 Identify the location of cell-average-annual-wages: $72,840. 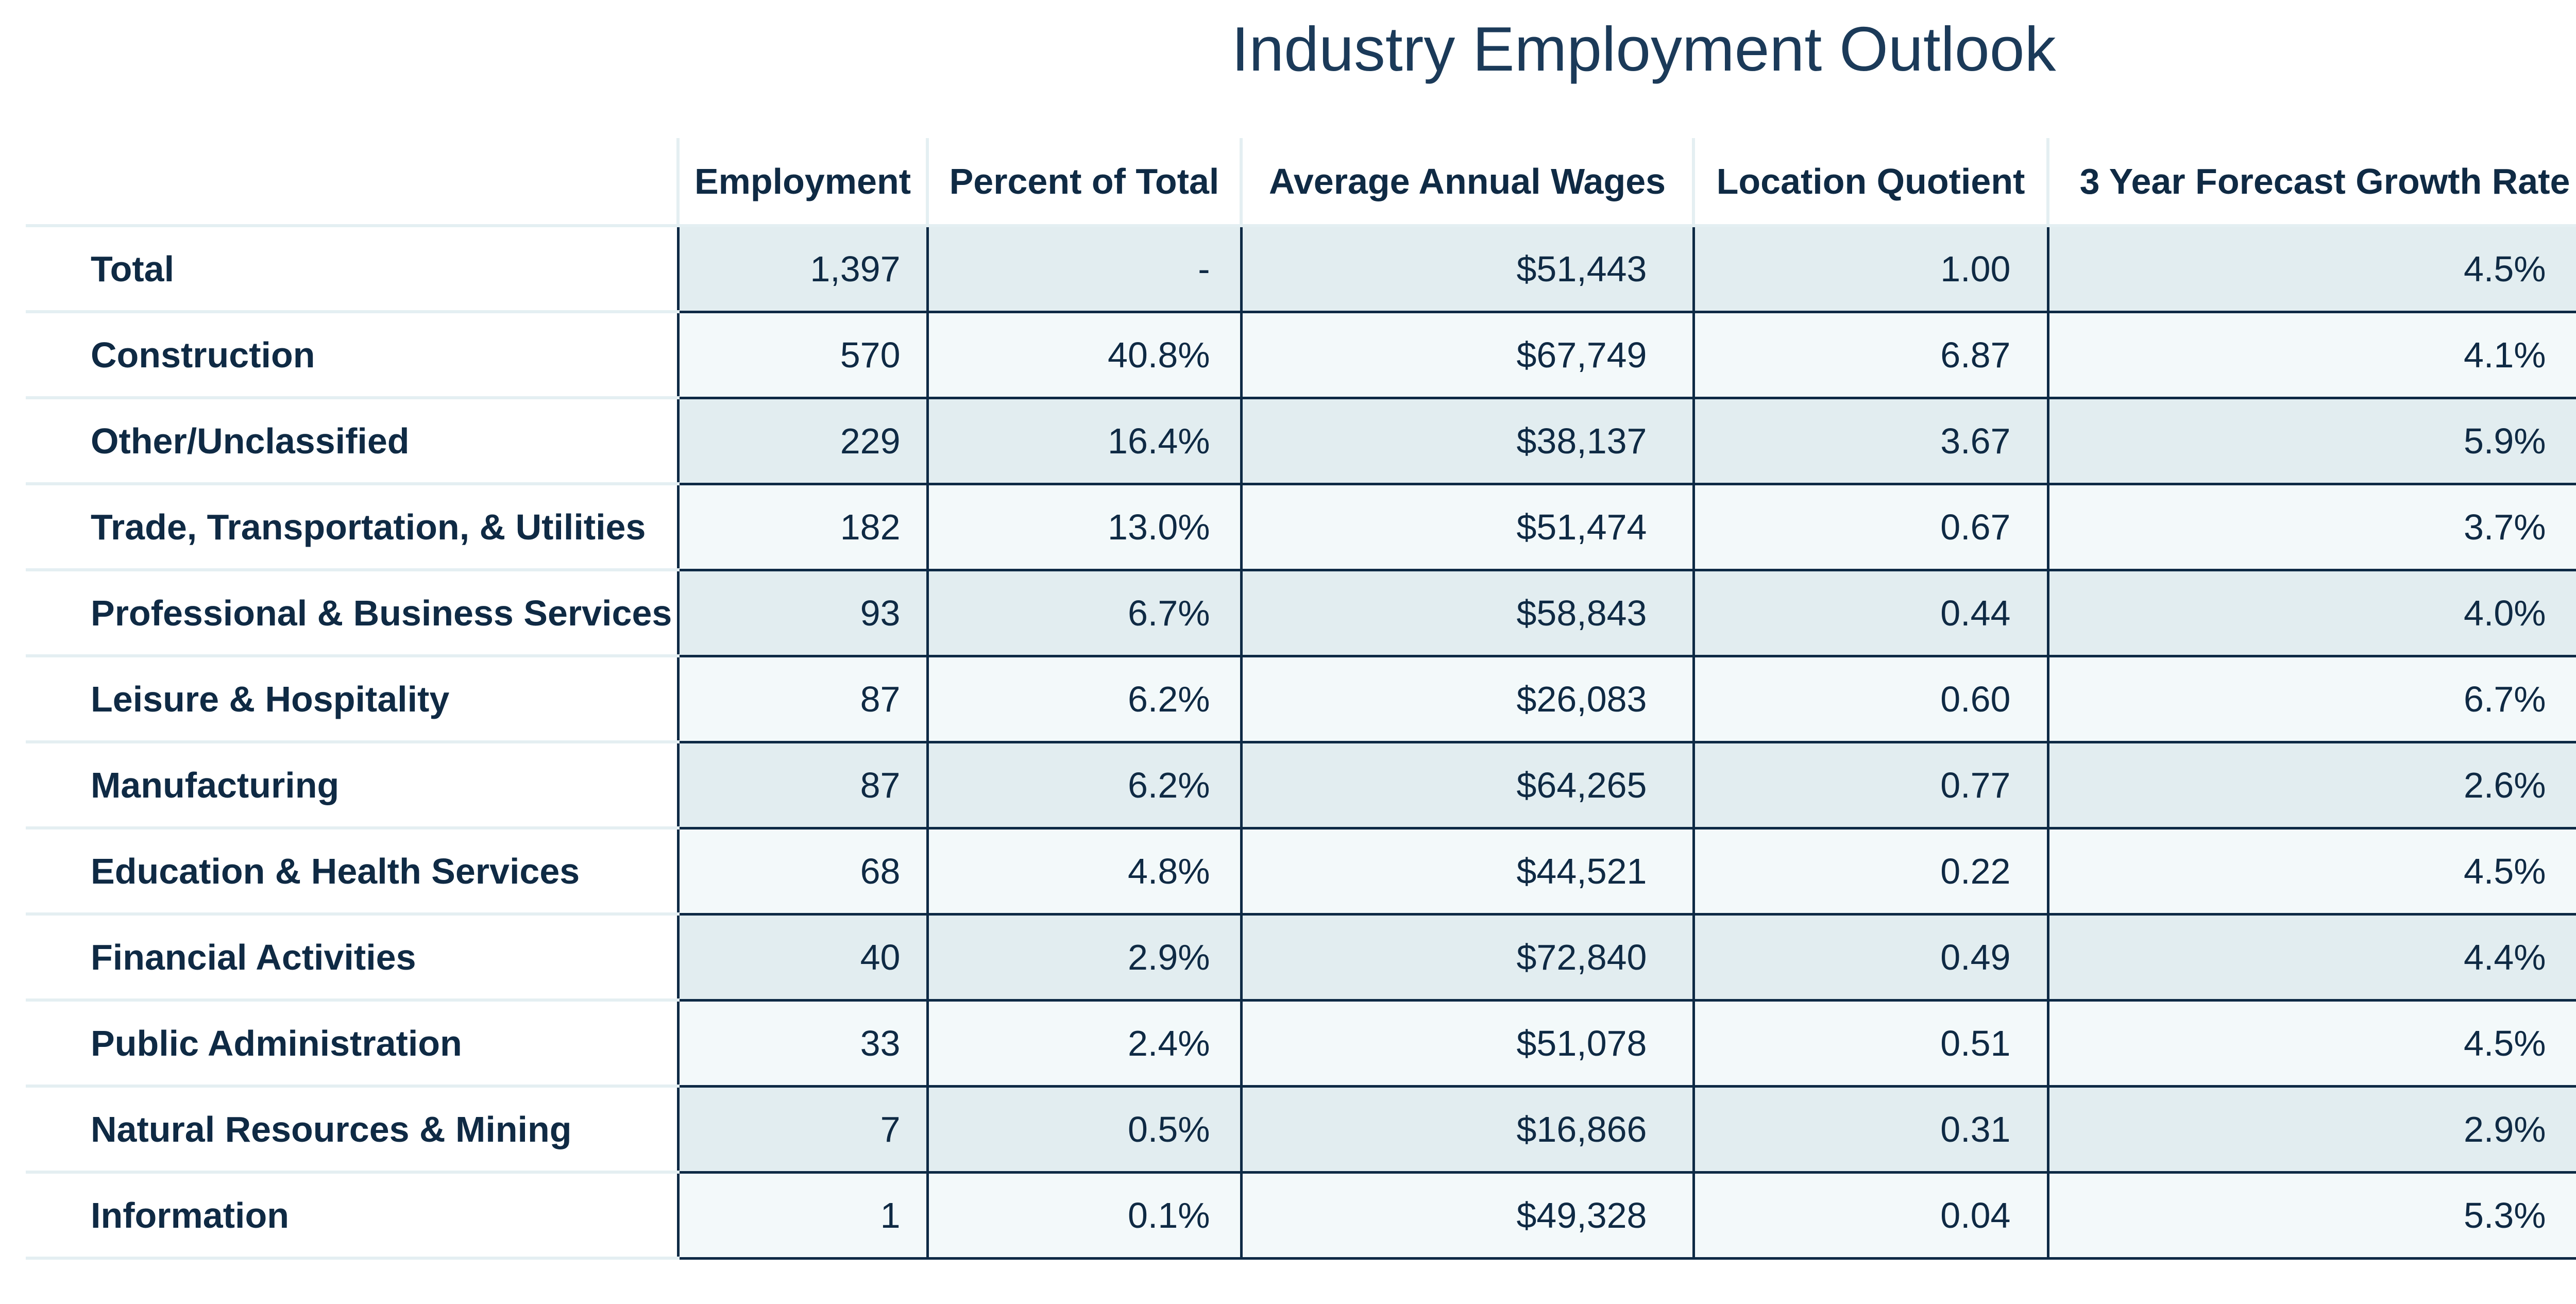
(1467, 957).